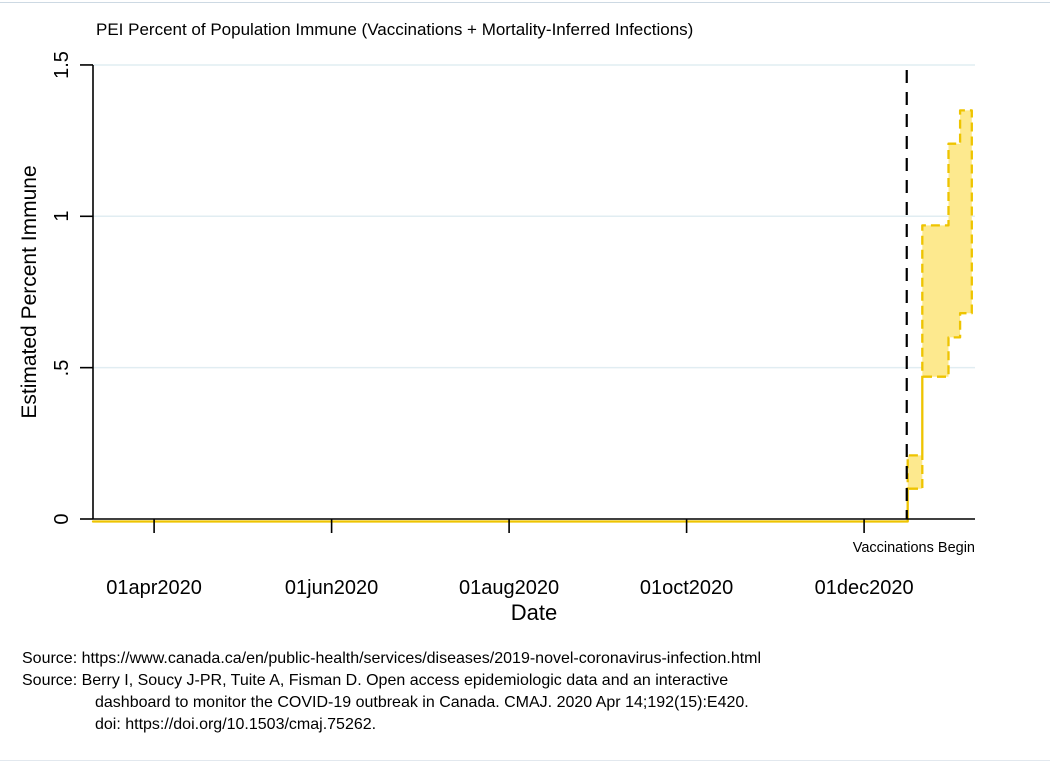  Describe the element at coordinates (154, 588) in the screenshot. I see `x-tick-label: 01apr2020` at that location.